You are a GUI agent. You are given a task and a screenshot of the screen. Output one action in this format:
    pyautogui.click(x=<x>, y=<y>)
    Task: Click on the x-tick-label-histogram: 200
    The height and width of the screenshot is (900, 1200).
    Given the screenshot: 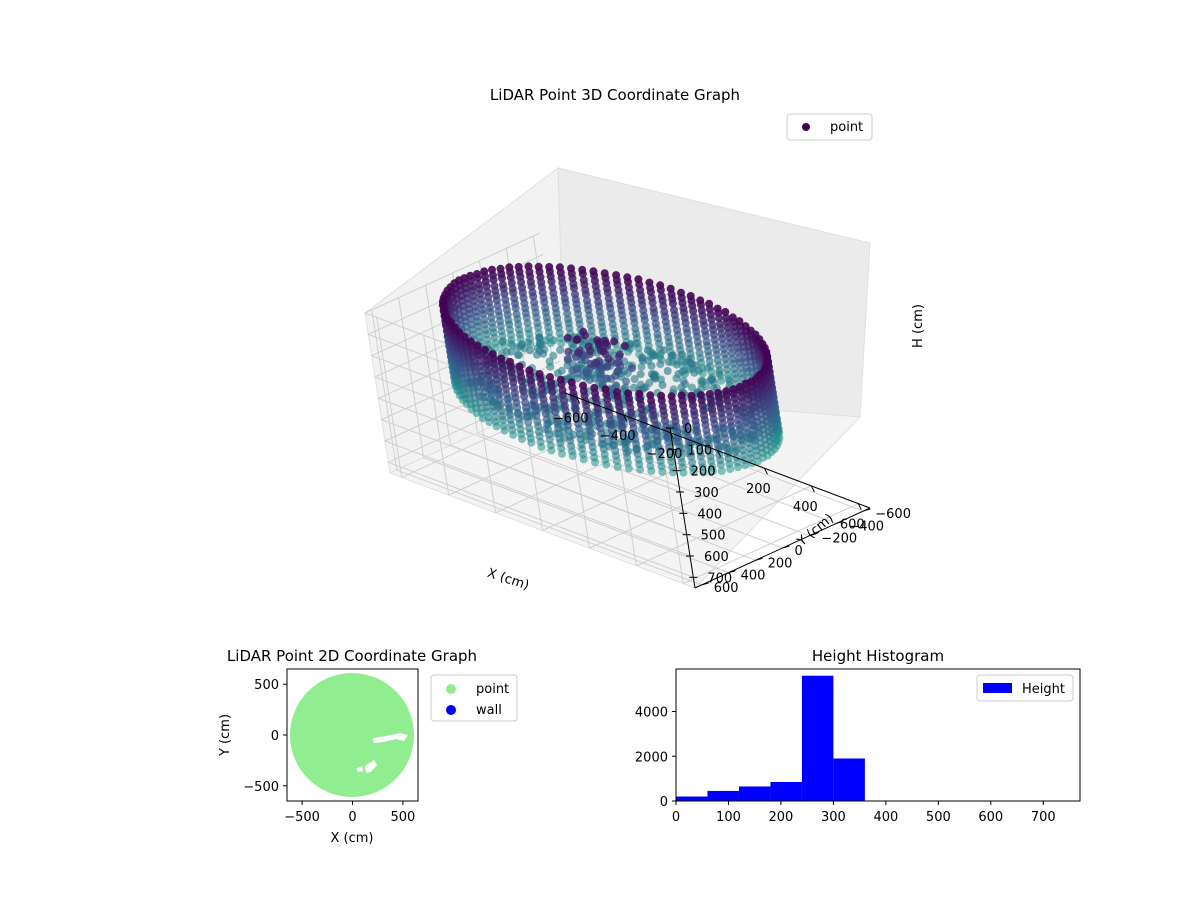 What is the action you would take?
    pyautogui.click(x=781, y=817)
    